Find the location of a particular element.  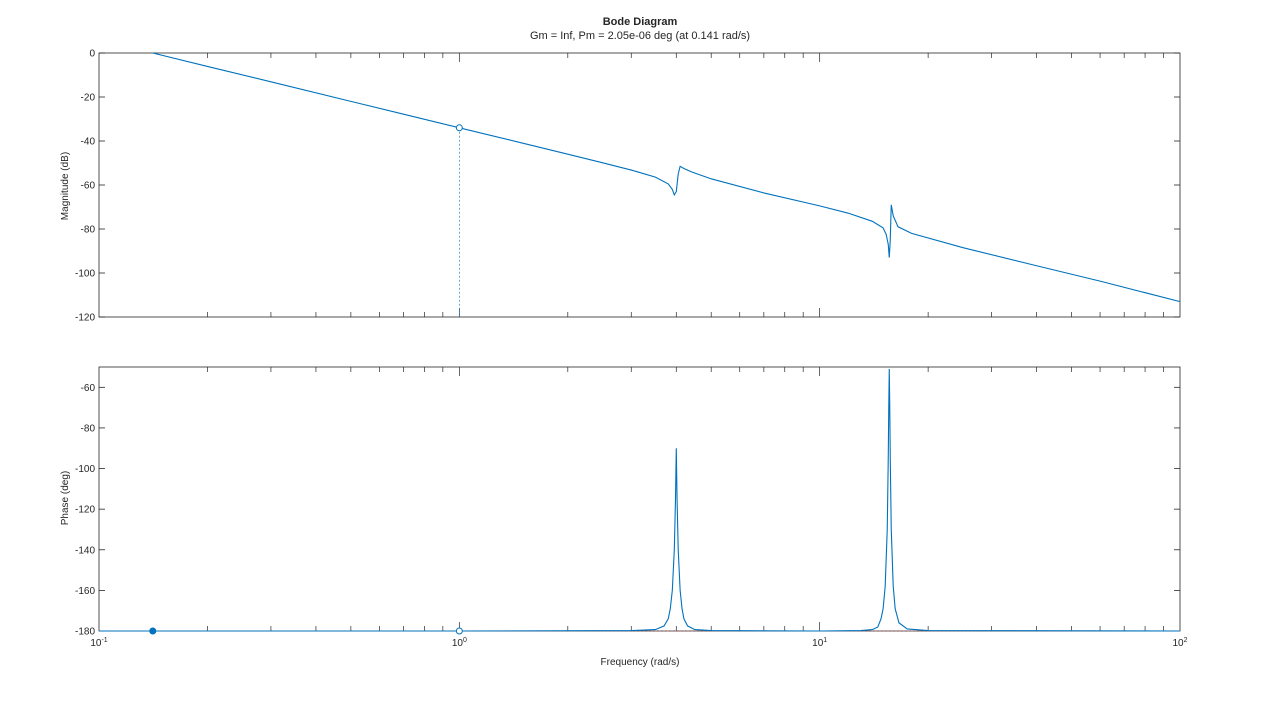

magnitude-ytick-label: -100 is located at coordinates (85, 274).